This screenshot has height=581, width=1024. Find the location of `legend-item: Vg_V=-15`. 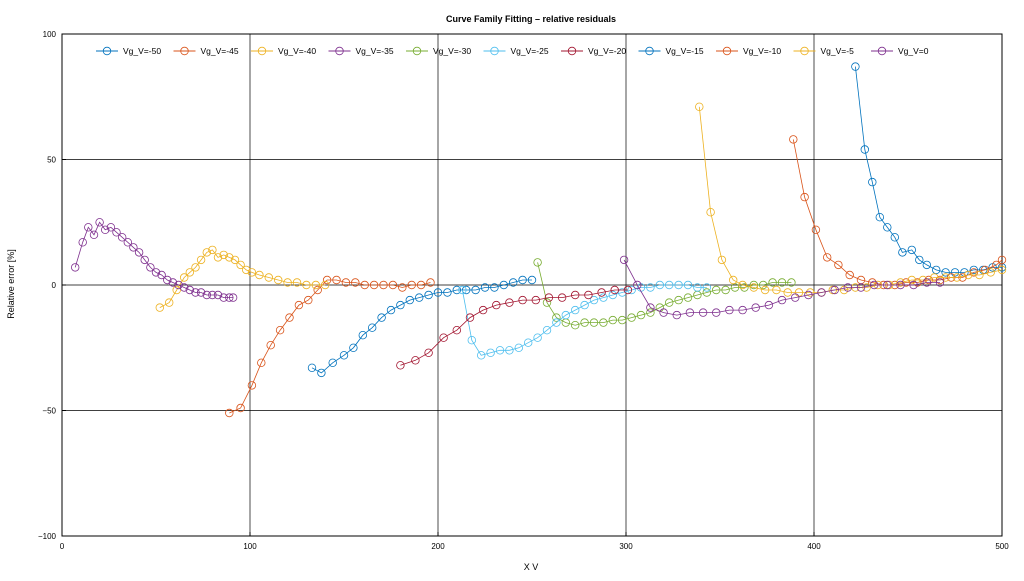

legend-item: Vg_V=-15 is located at coordinates (671, 51).